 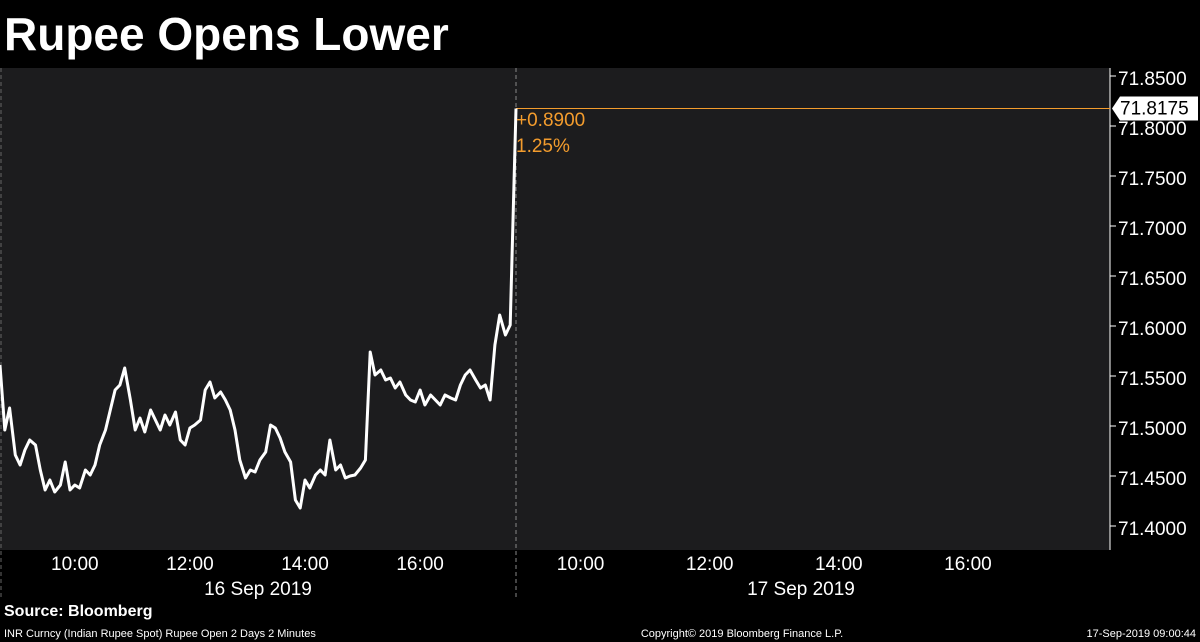 What do you see at coordinates (258, 589) in the screenshot?
I see `date-label: 16 Sep 2019` at bounding box center [258, 589].